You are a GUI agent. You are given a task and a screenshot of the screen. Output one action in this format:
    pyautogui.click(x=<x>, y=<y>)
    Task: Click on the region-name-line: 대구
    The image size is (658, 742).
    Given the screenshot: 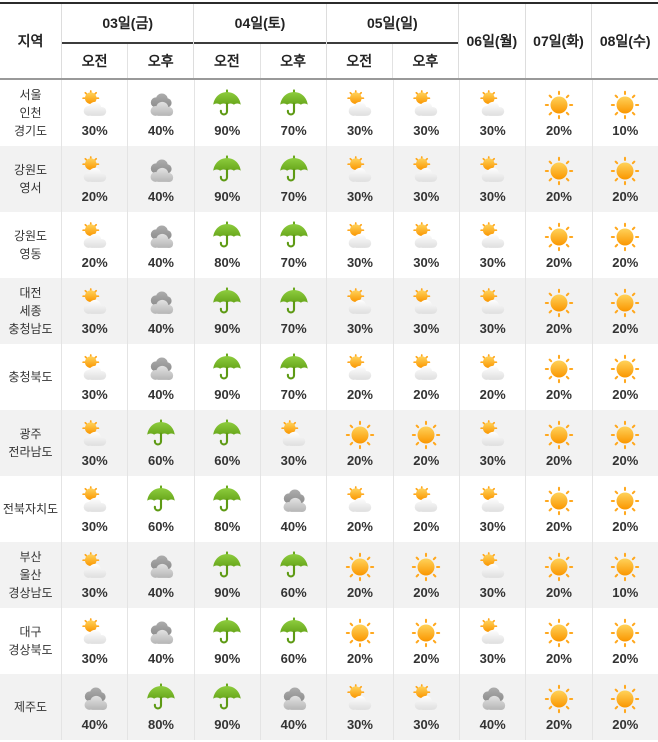 What is the action you would take?
    pyautogui.click(x=30, y=632)
    